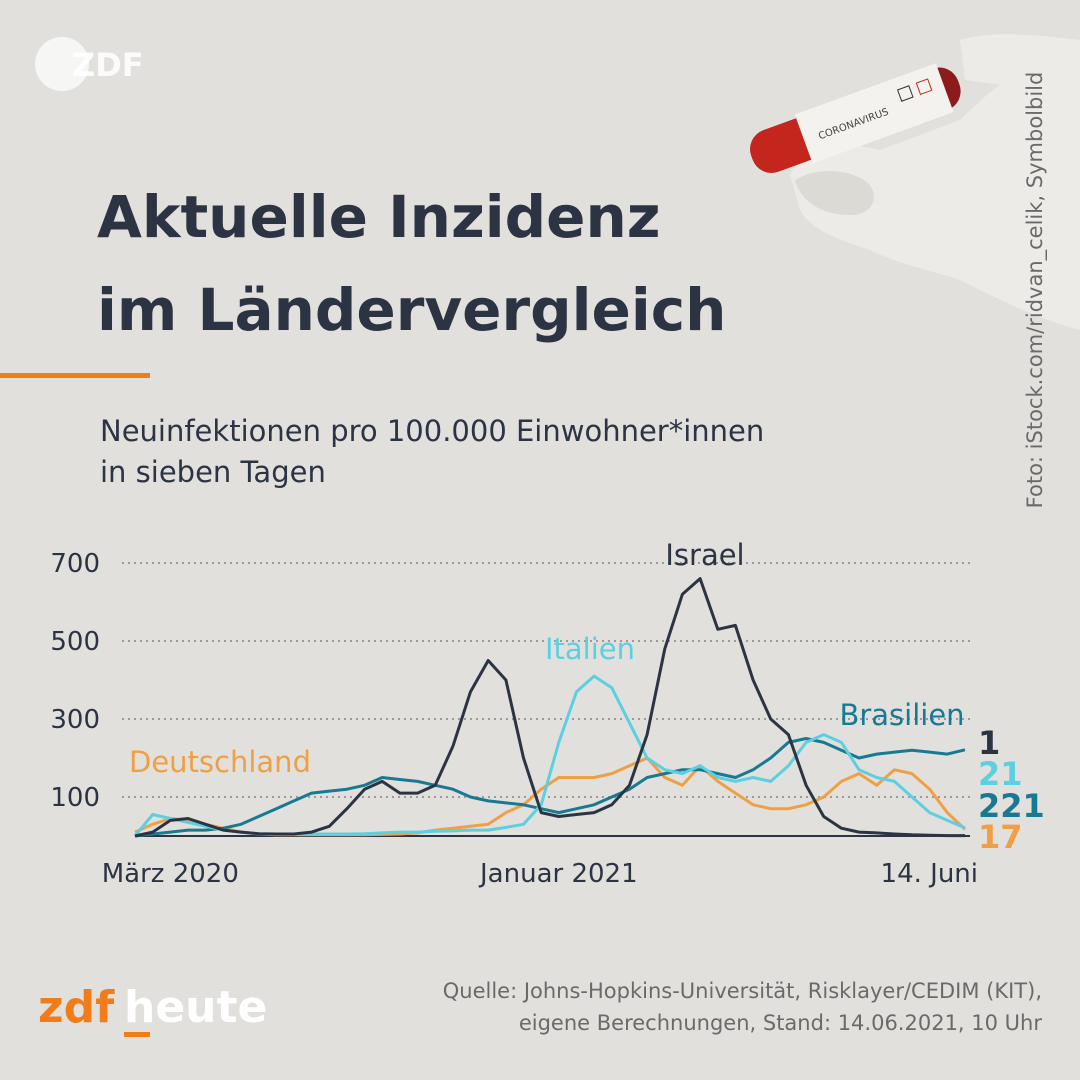 Image resolution: width=1080 pixels, height=1080 pixels. What do you see at coordinates (76, 1007) in the screenshot?
I see `brand-zdf: zdf` at bounding box center [76, 1007].